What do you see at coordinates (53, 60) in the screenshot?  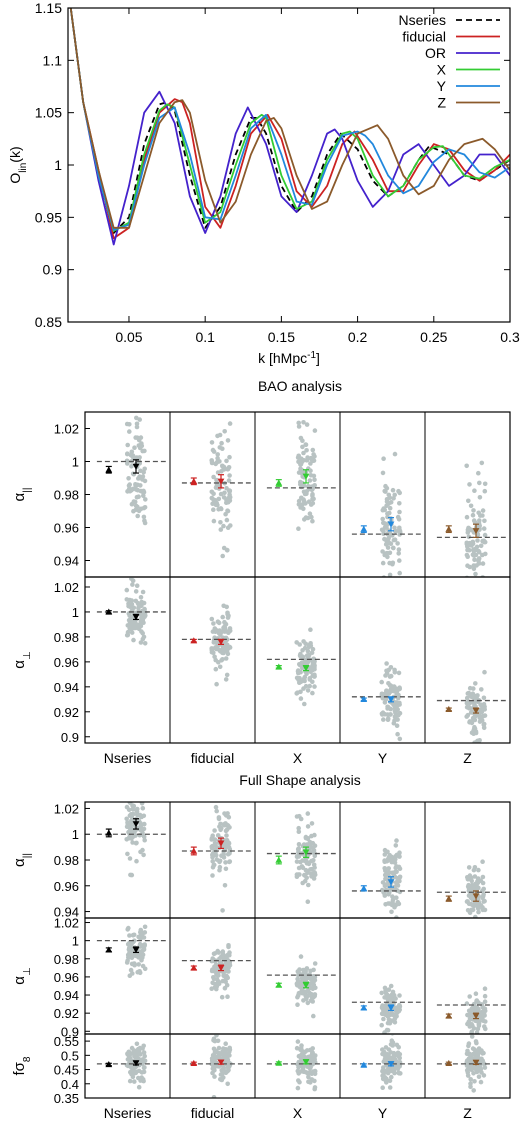 I see `y-tick-label: 1.1` at bounding box center [53, 60].